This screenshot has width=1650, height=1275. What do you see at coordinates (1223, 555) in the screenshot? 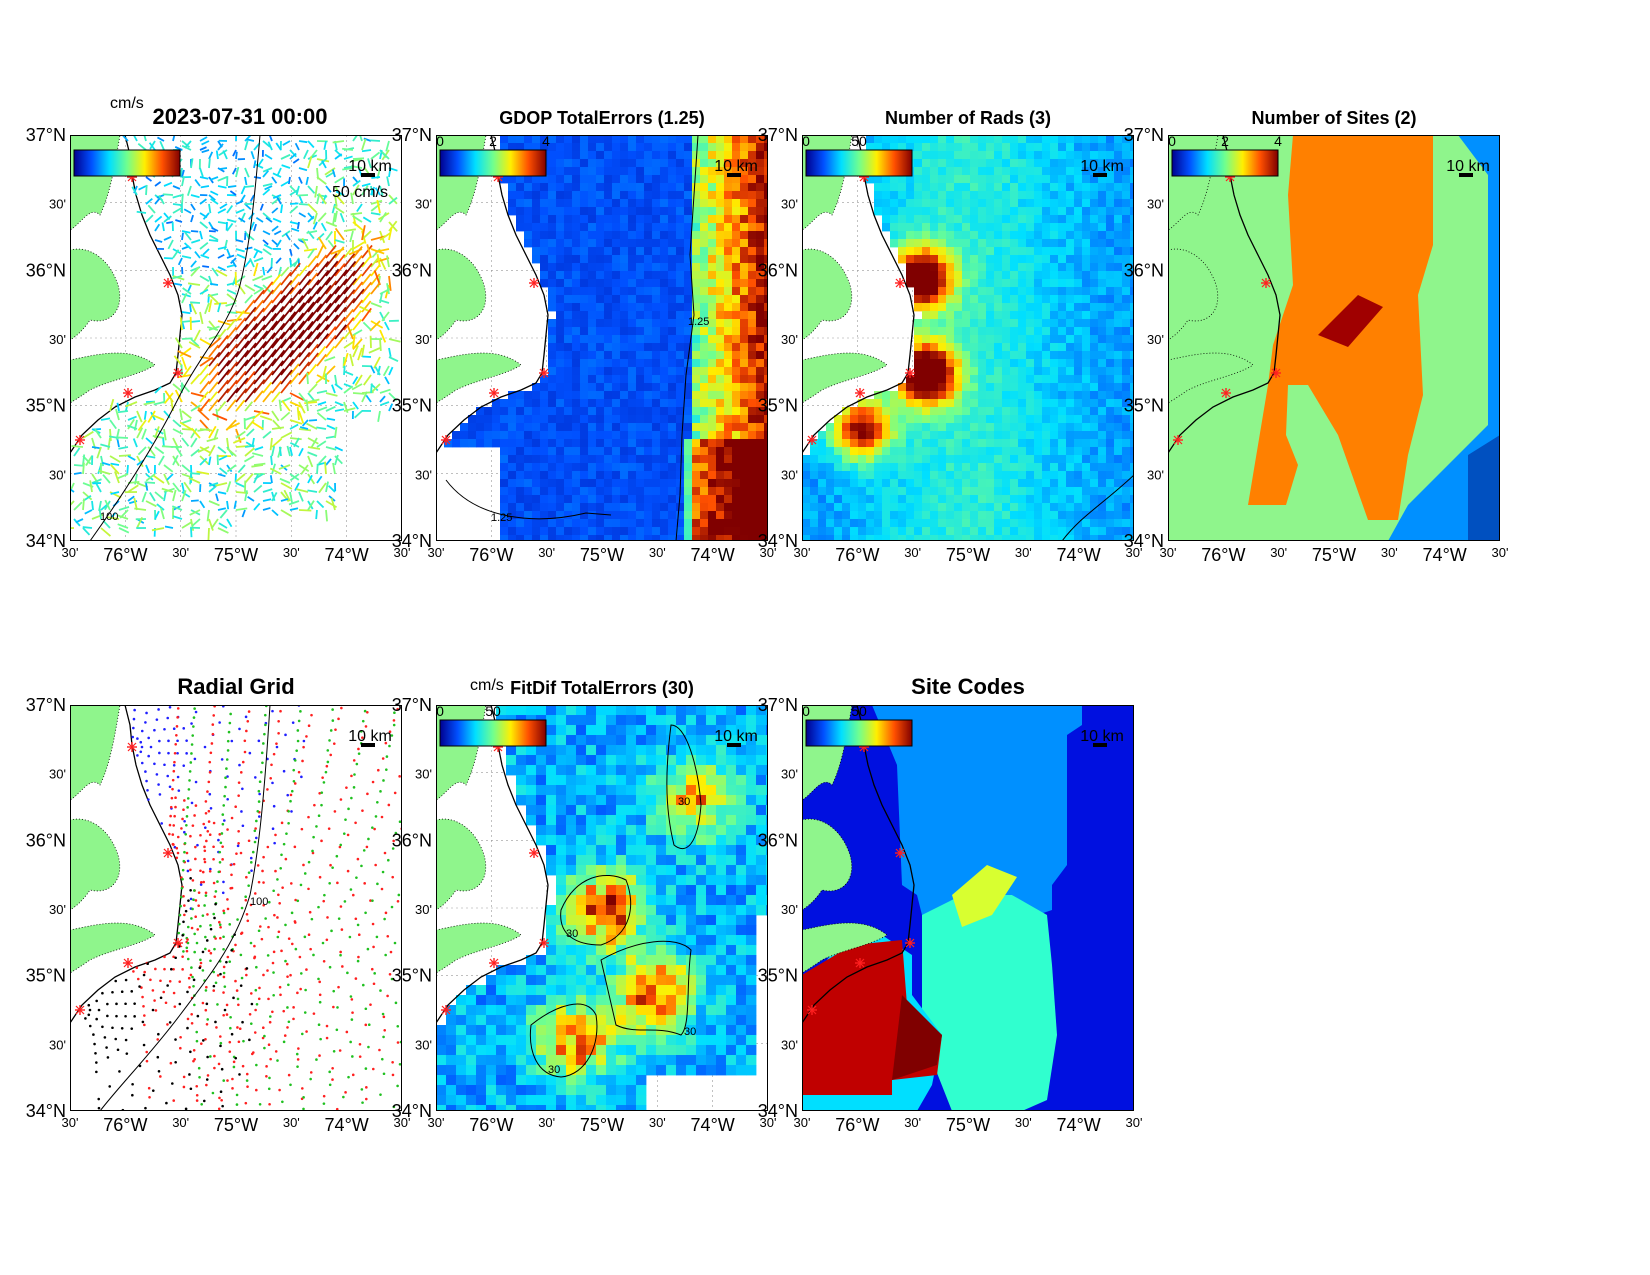
I see `lon-tick-label: 76°W` at bounding box center [1223, 555].